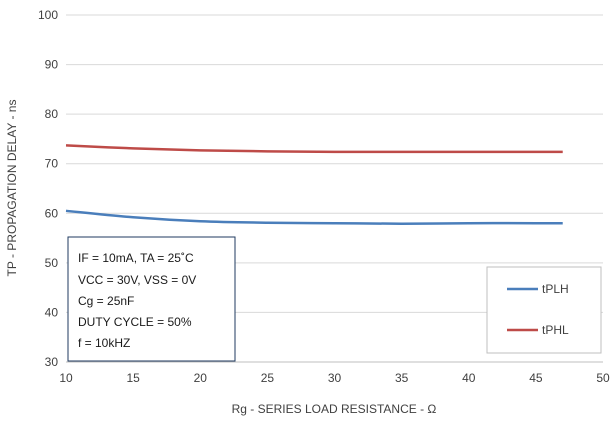 The image size is (614, 424). Describe the element at coordinates (136, 258) in the screenshot. I see `note-line-0: IF = 10mA, TA = 25˚C` at that location.